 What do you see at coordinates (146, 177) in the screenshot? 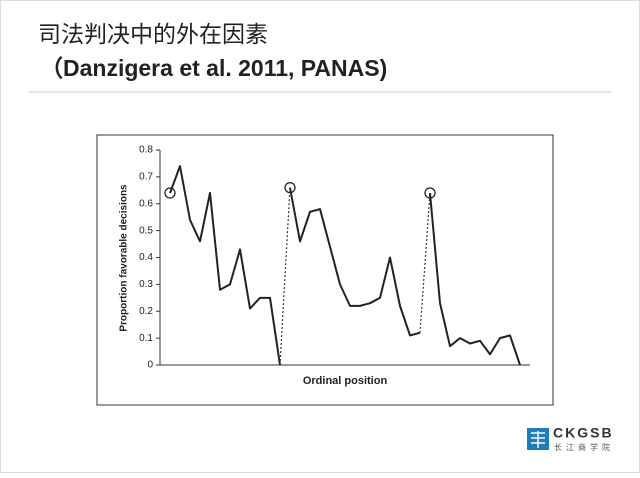
I see `y-tick-label: 0.7` at bounding box center [146, 177].